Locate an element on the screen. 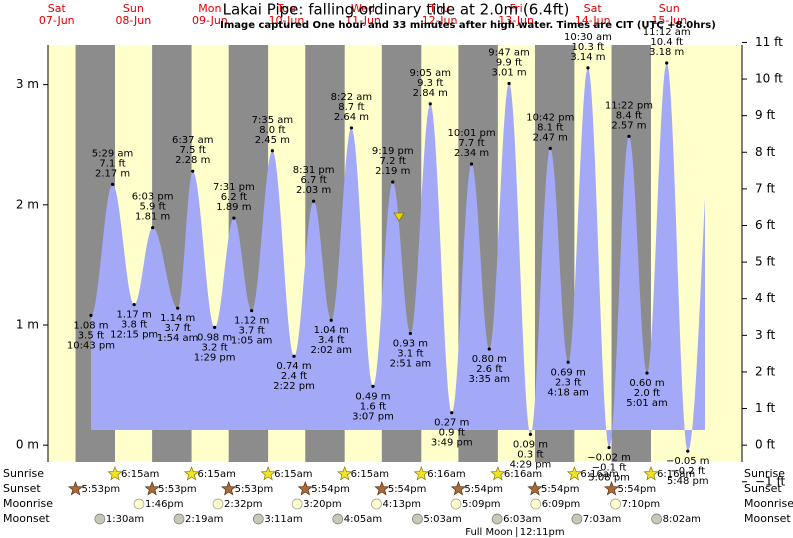 The width and height of the screenshot is (793, 538). day-date: 09-Jun is located at coordinates (210, 20).